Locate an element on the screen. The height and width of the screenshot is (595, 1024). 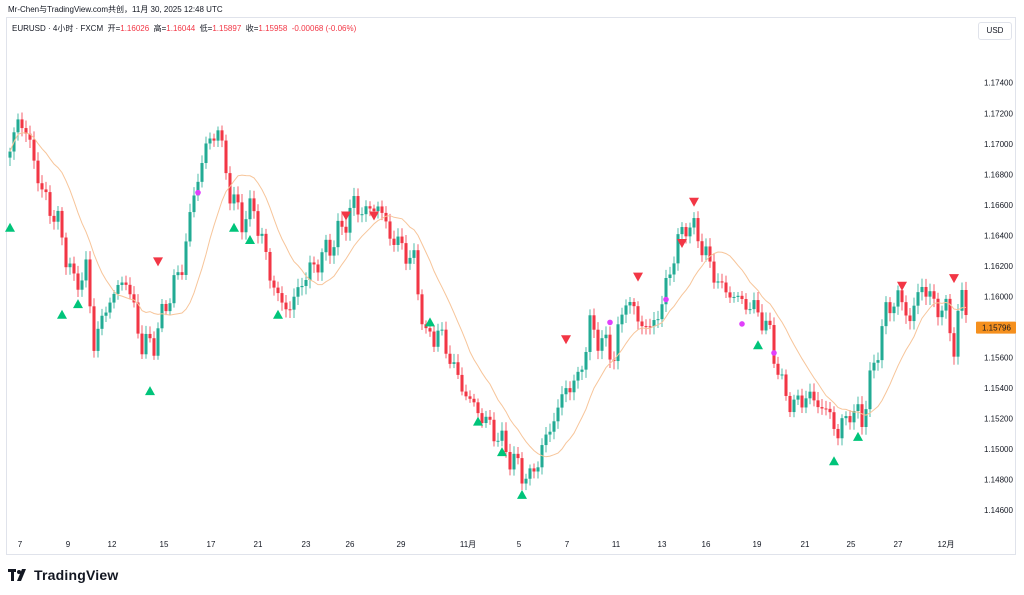
low-label: 低= is located at coordinates (206, 28).